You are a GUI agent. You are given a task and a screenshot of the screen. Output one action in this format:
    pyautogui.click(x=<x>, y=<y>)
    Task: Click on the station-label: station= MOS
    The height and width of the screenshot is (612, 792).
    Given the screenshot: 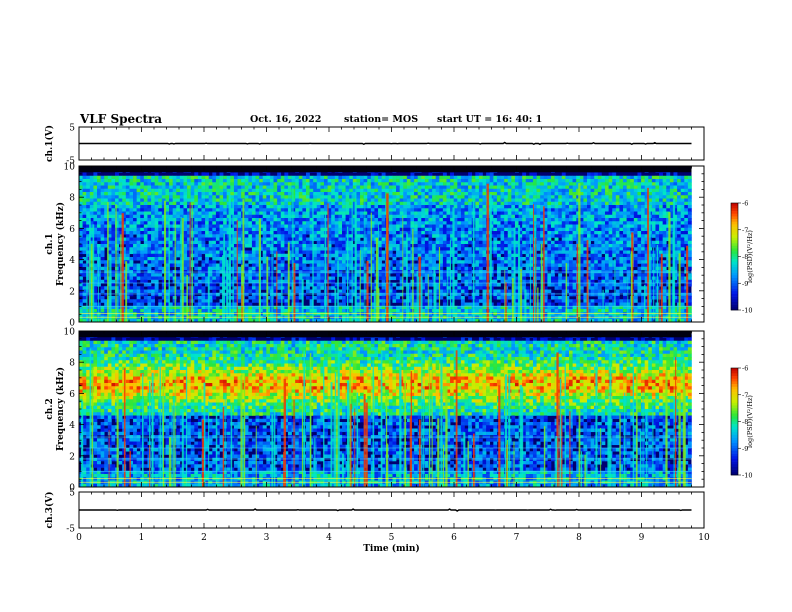 What is the action you would take?
    pyautogui.click(x=381, y=119)
    